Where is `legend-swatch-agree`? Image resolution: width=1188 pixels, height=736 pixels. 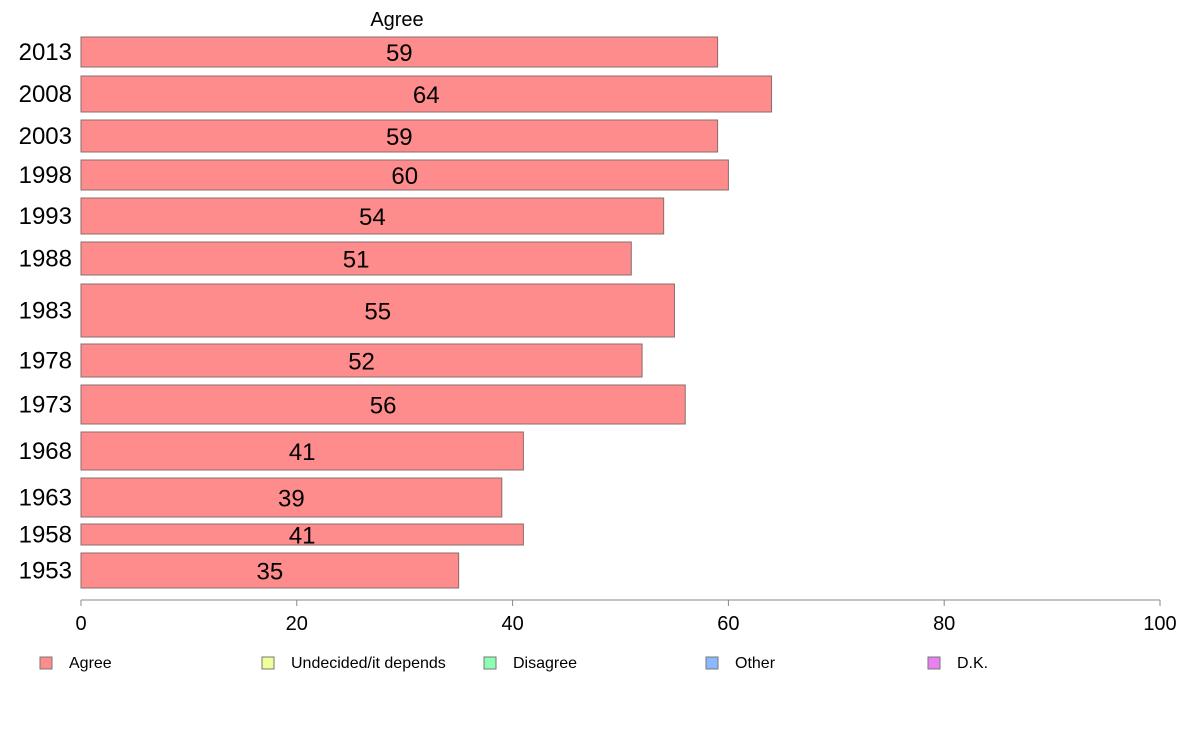 legend-swatch-agree is located at coordinates (46, 663).